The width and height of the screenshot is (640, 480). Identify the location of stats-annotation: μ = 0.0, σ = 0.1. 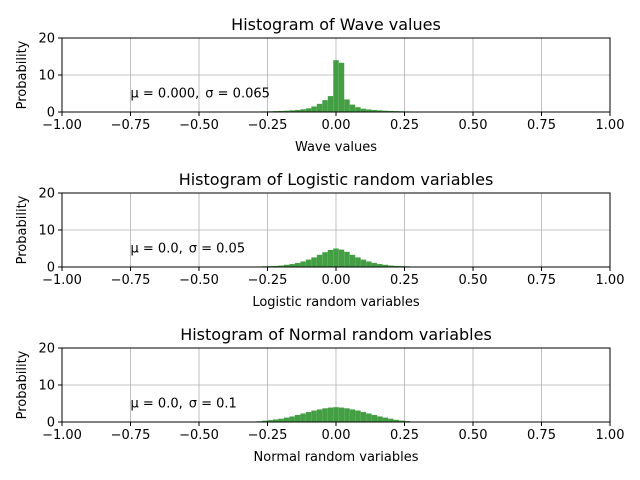
(184, 404).